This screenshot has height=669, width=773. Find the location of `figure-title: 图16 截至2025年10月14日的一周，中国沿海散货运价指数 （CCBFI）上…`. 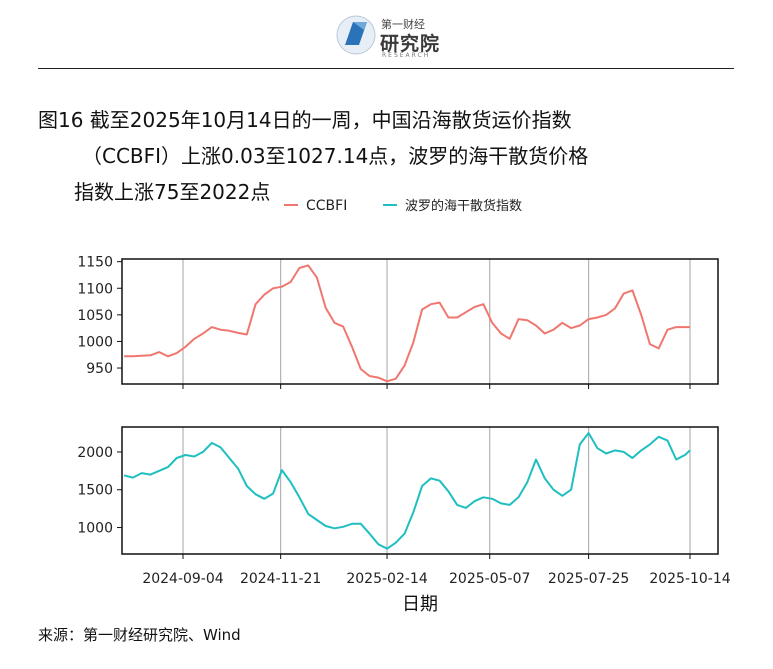

figure-title: 图16 截至2025年10月14日的一周，中国沿海散货运价指数 （CCBFI）上… is located at coordinates (388, 156).